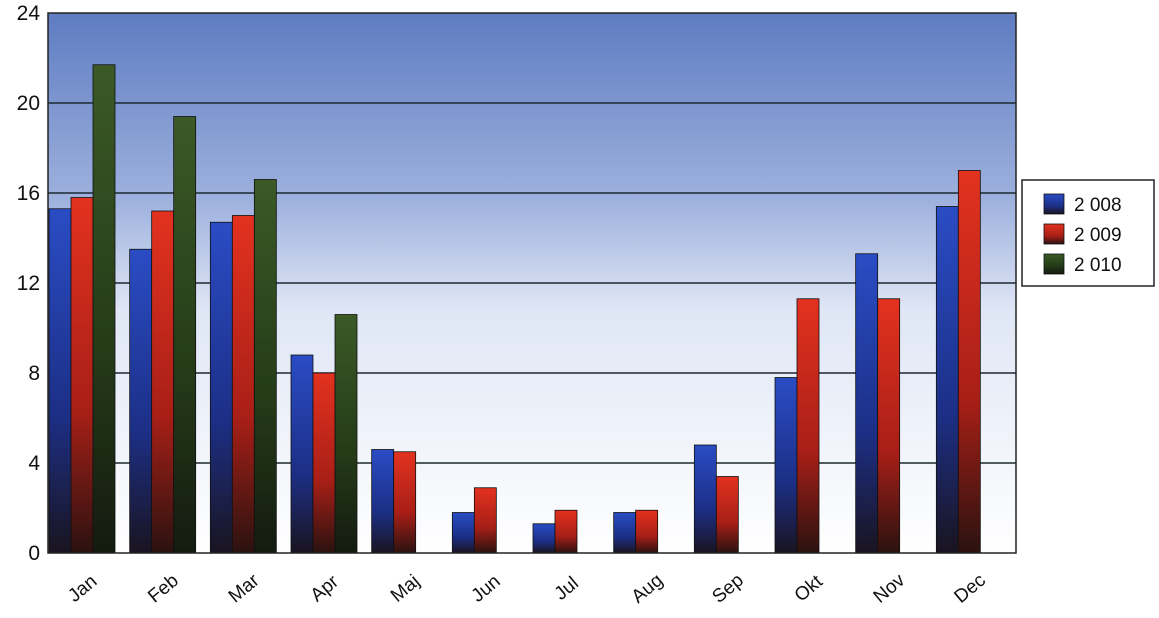 The width and height of the screenshot is (1159, 618). What do you see at coordinates (244, 589) in the screenshot?
I see `x-tick-label: Mar` at bounding box center [244, 589].